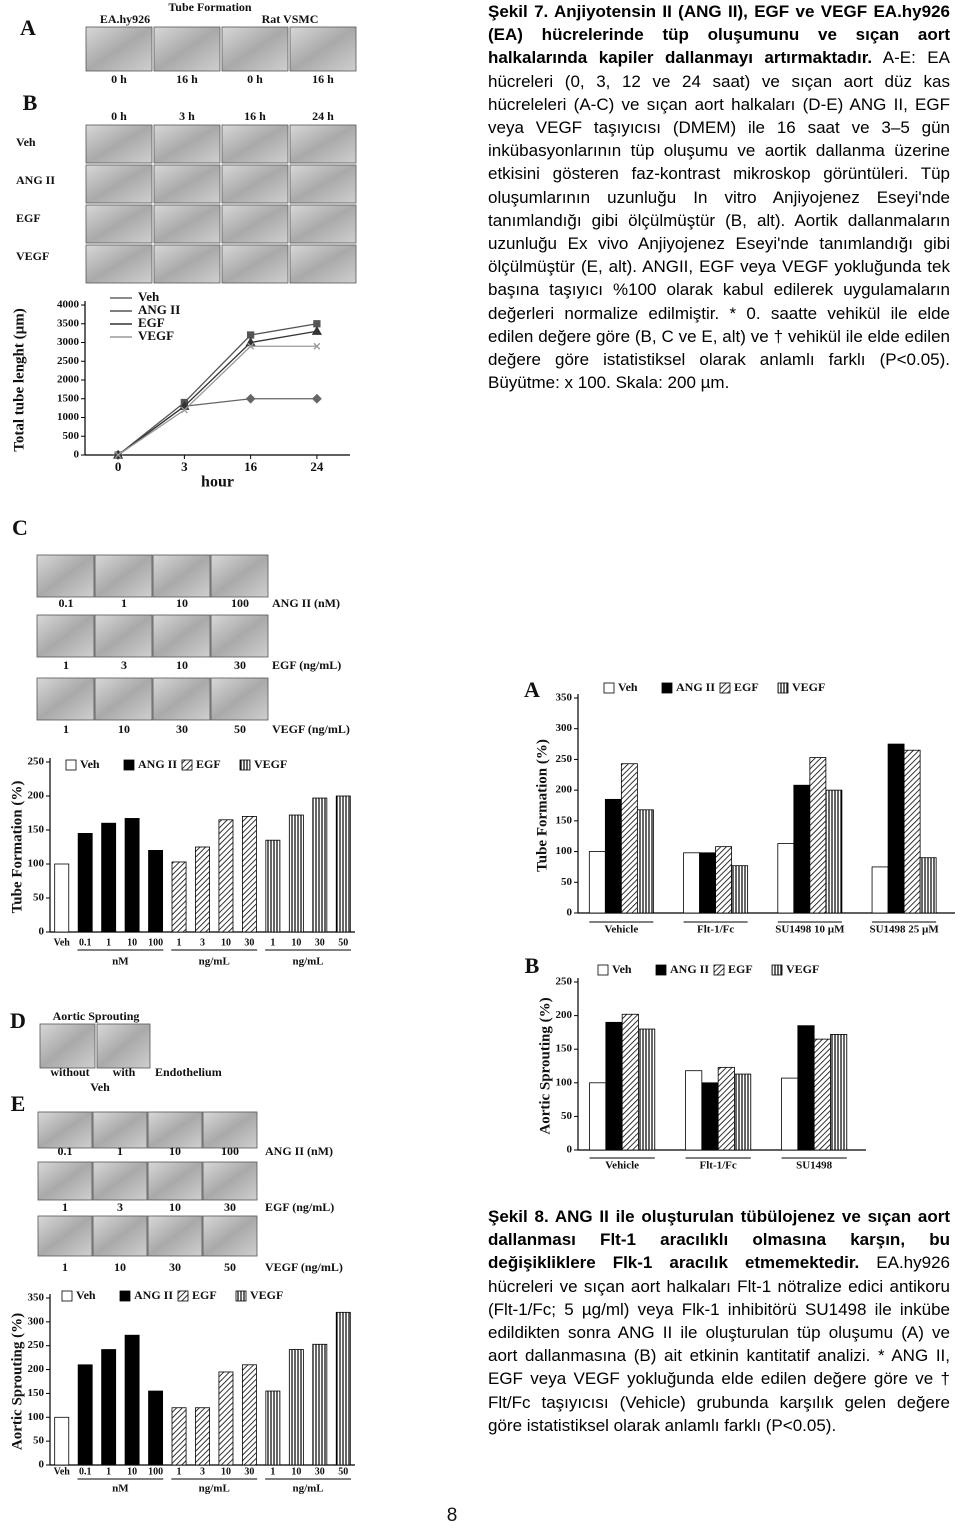 The height and width of the screenshot is (1528, 960). Describe the element at coordinates (290, 19) in the screenshot. I see `label: Rat VSMC` at that location.